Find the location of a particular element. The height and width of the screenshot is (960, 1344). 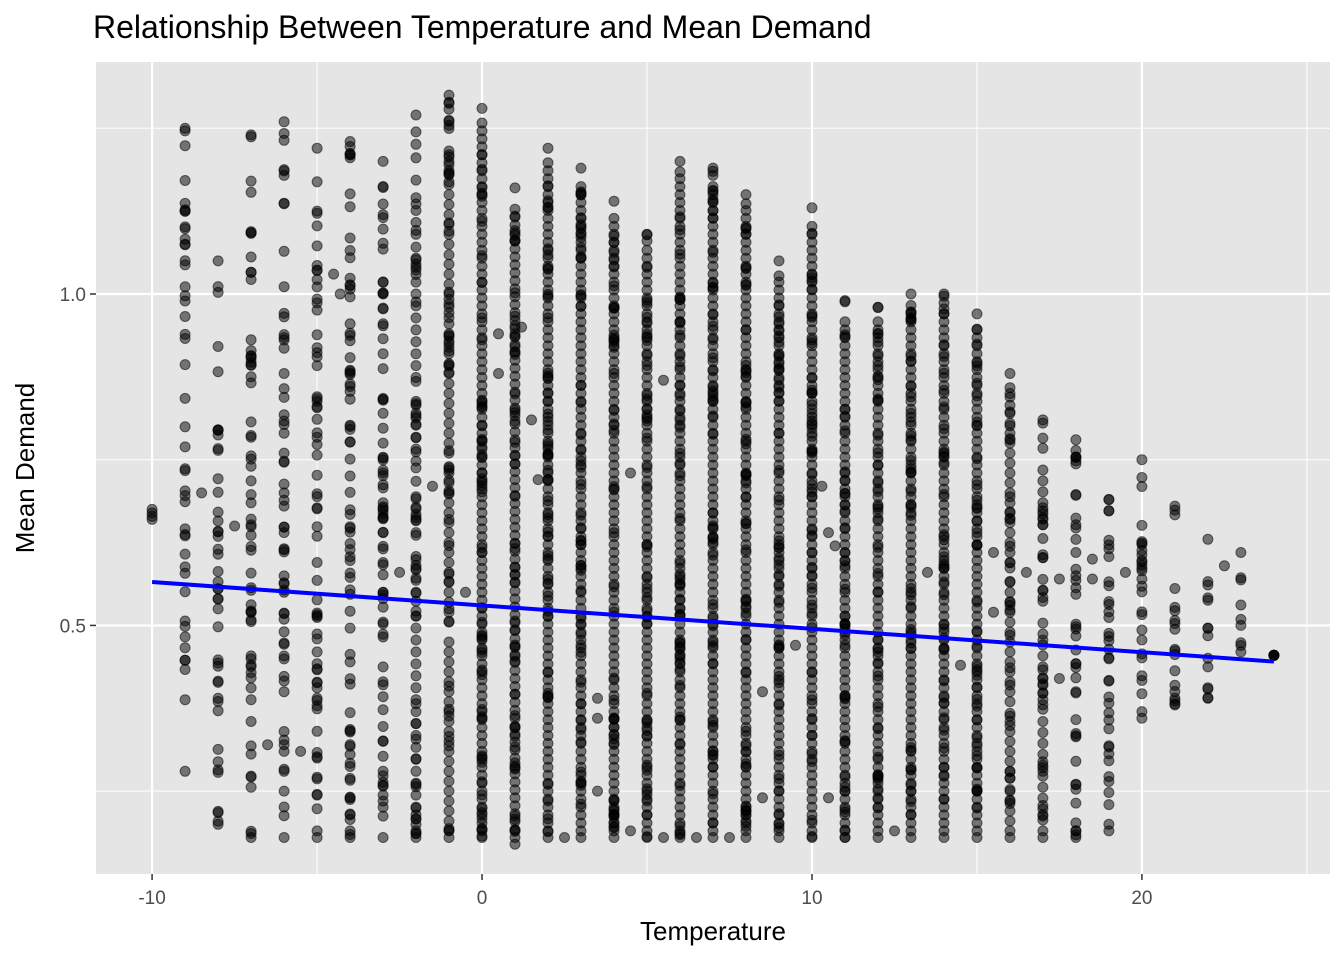

trend-line is located at coordinates (713, 622).